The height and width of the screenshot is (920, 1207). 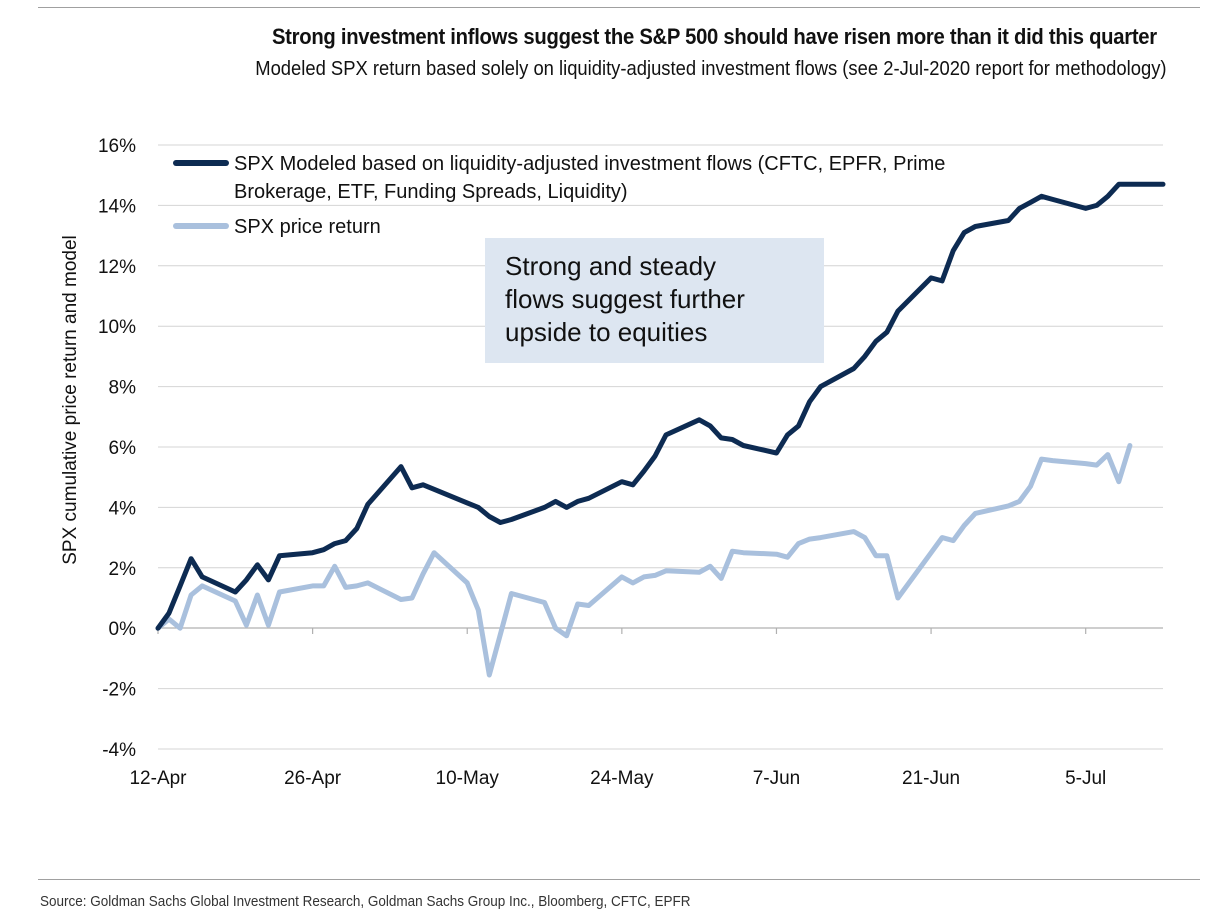 What do you see at coordinates (117, 267) in the screenshot?
I see `y-tick-label: 12%` at bounding box center [117, 267].